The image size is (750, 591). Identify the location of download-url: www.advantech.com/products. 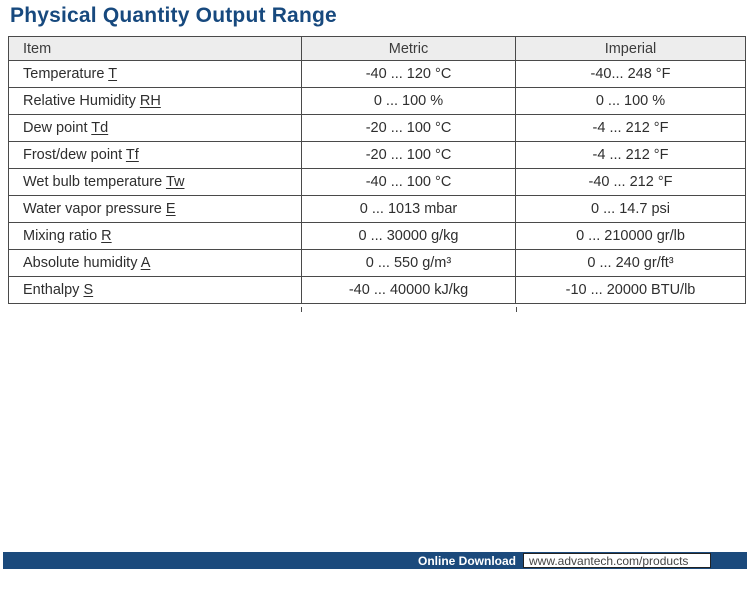
(609, 560).